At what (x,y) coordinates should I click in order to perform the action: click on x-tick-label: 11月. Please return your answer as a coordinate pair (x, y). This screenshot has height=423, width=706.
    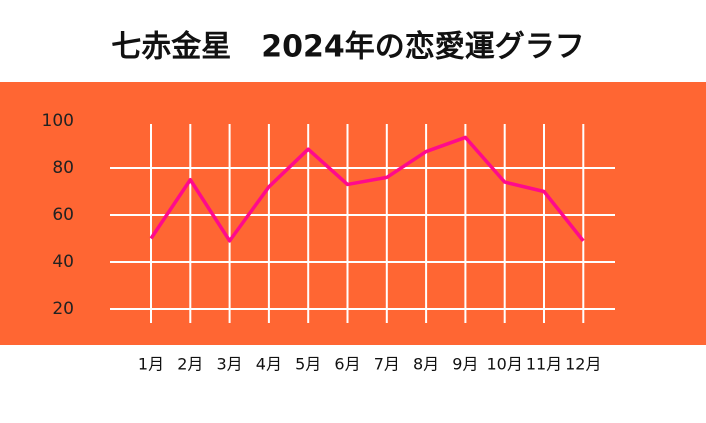
    Looking at the image, I should click on (544, 364).